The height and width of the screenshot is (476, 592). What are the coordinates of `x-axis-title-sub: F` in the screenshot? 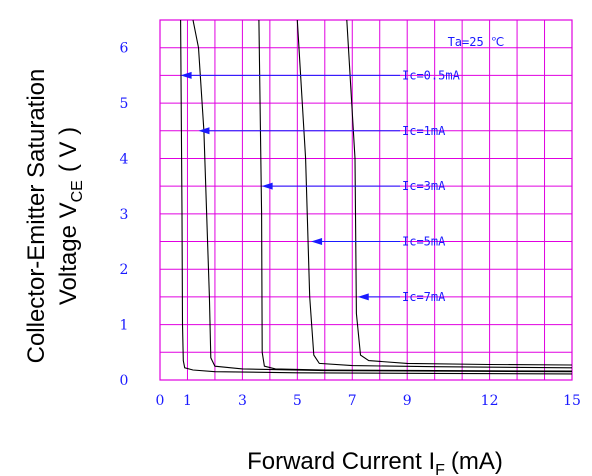 It's located at (440, 469).